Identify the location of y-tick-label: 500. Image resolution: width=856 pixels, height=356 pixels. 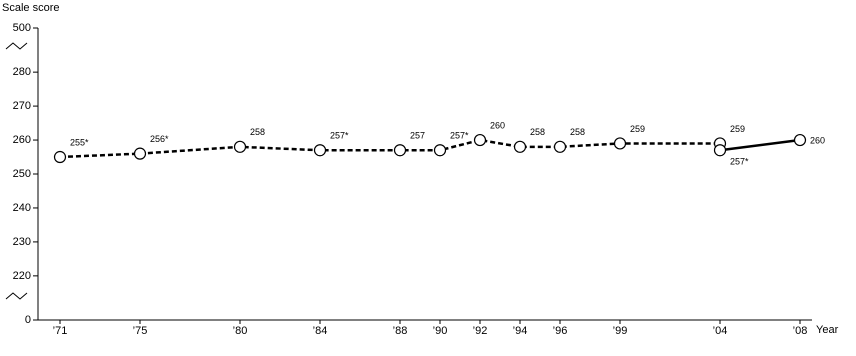
(22, 28).